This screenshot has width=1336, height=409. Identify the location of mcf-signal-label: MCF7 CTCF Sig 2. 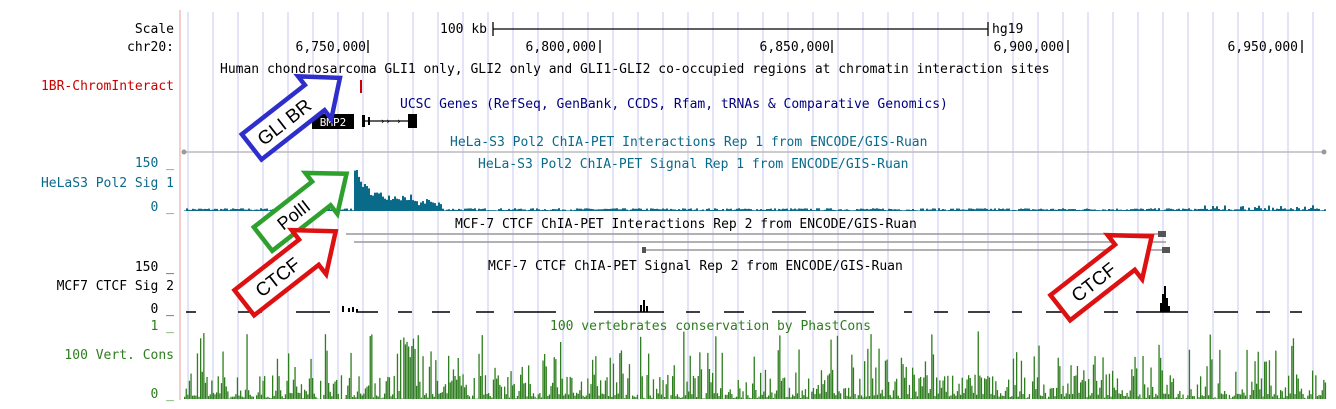
(115, 286).